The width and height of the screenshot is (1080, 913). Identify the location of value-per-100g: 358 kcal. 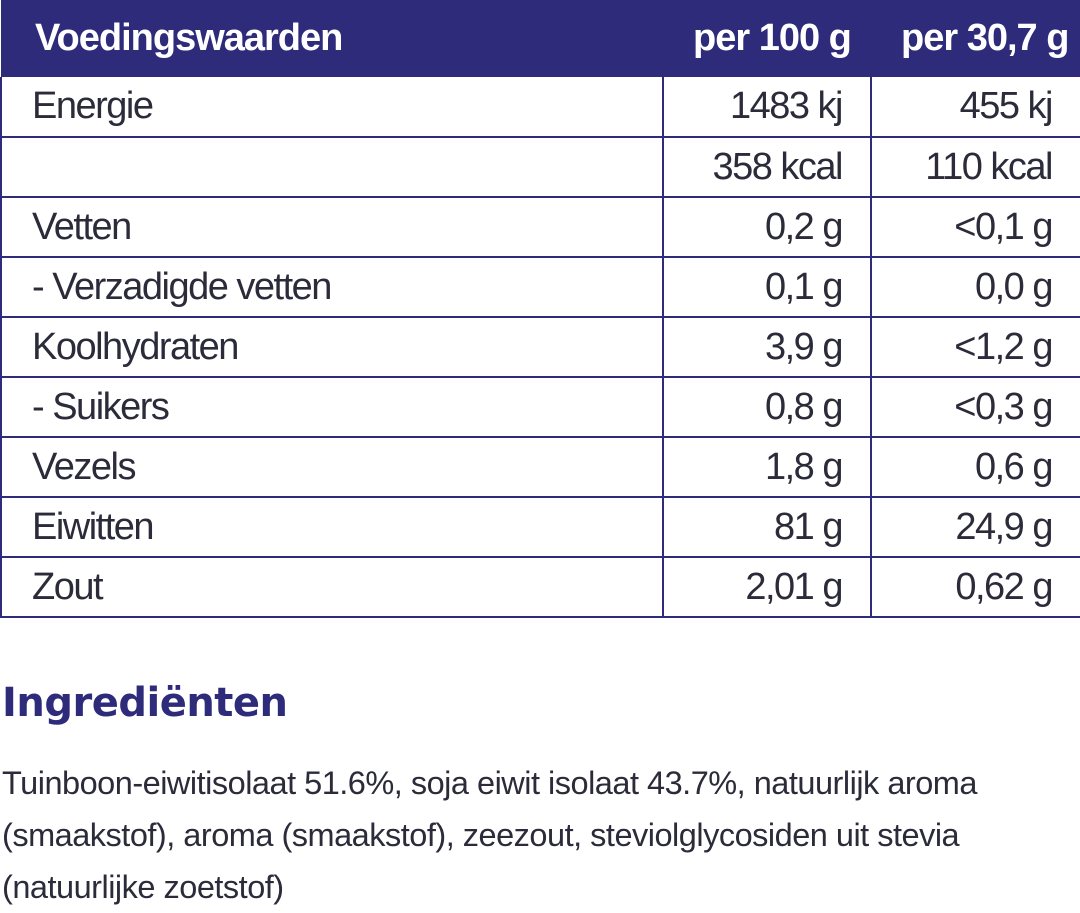
(767, 167).